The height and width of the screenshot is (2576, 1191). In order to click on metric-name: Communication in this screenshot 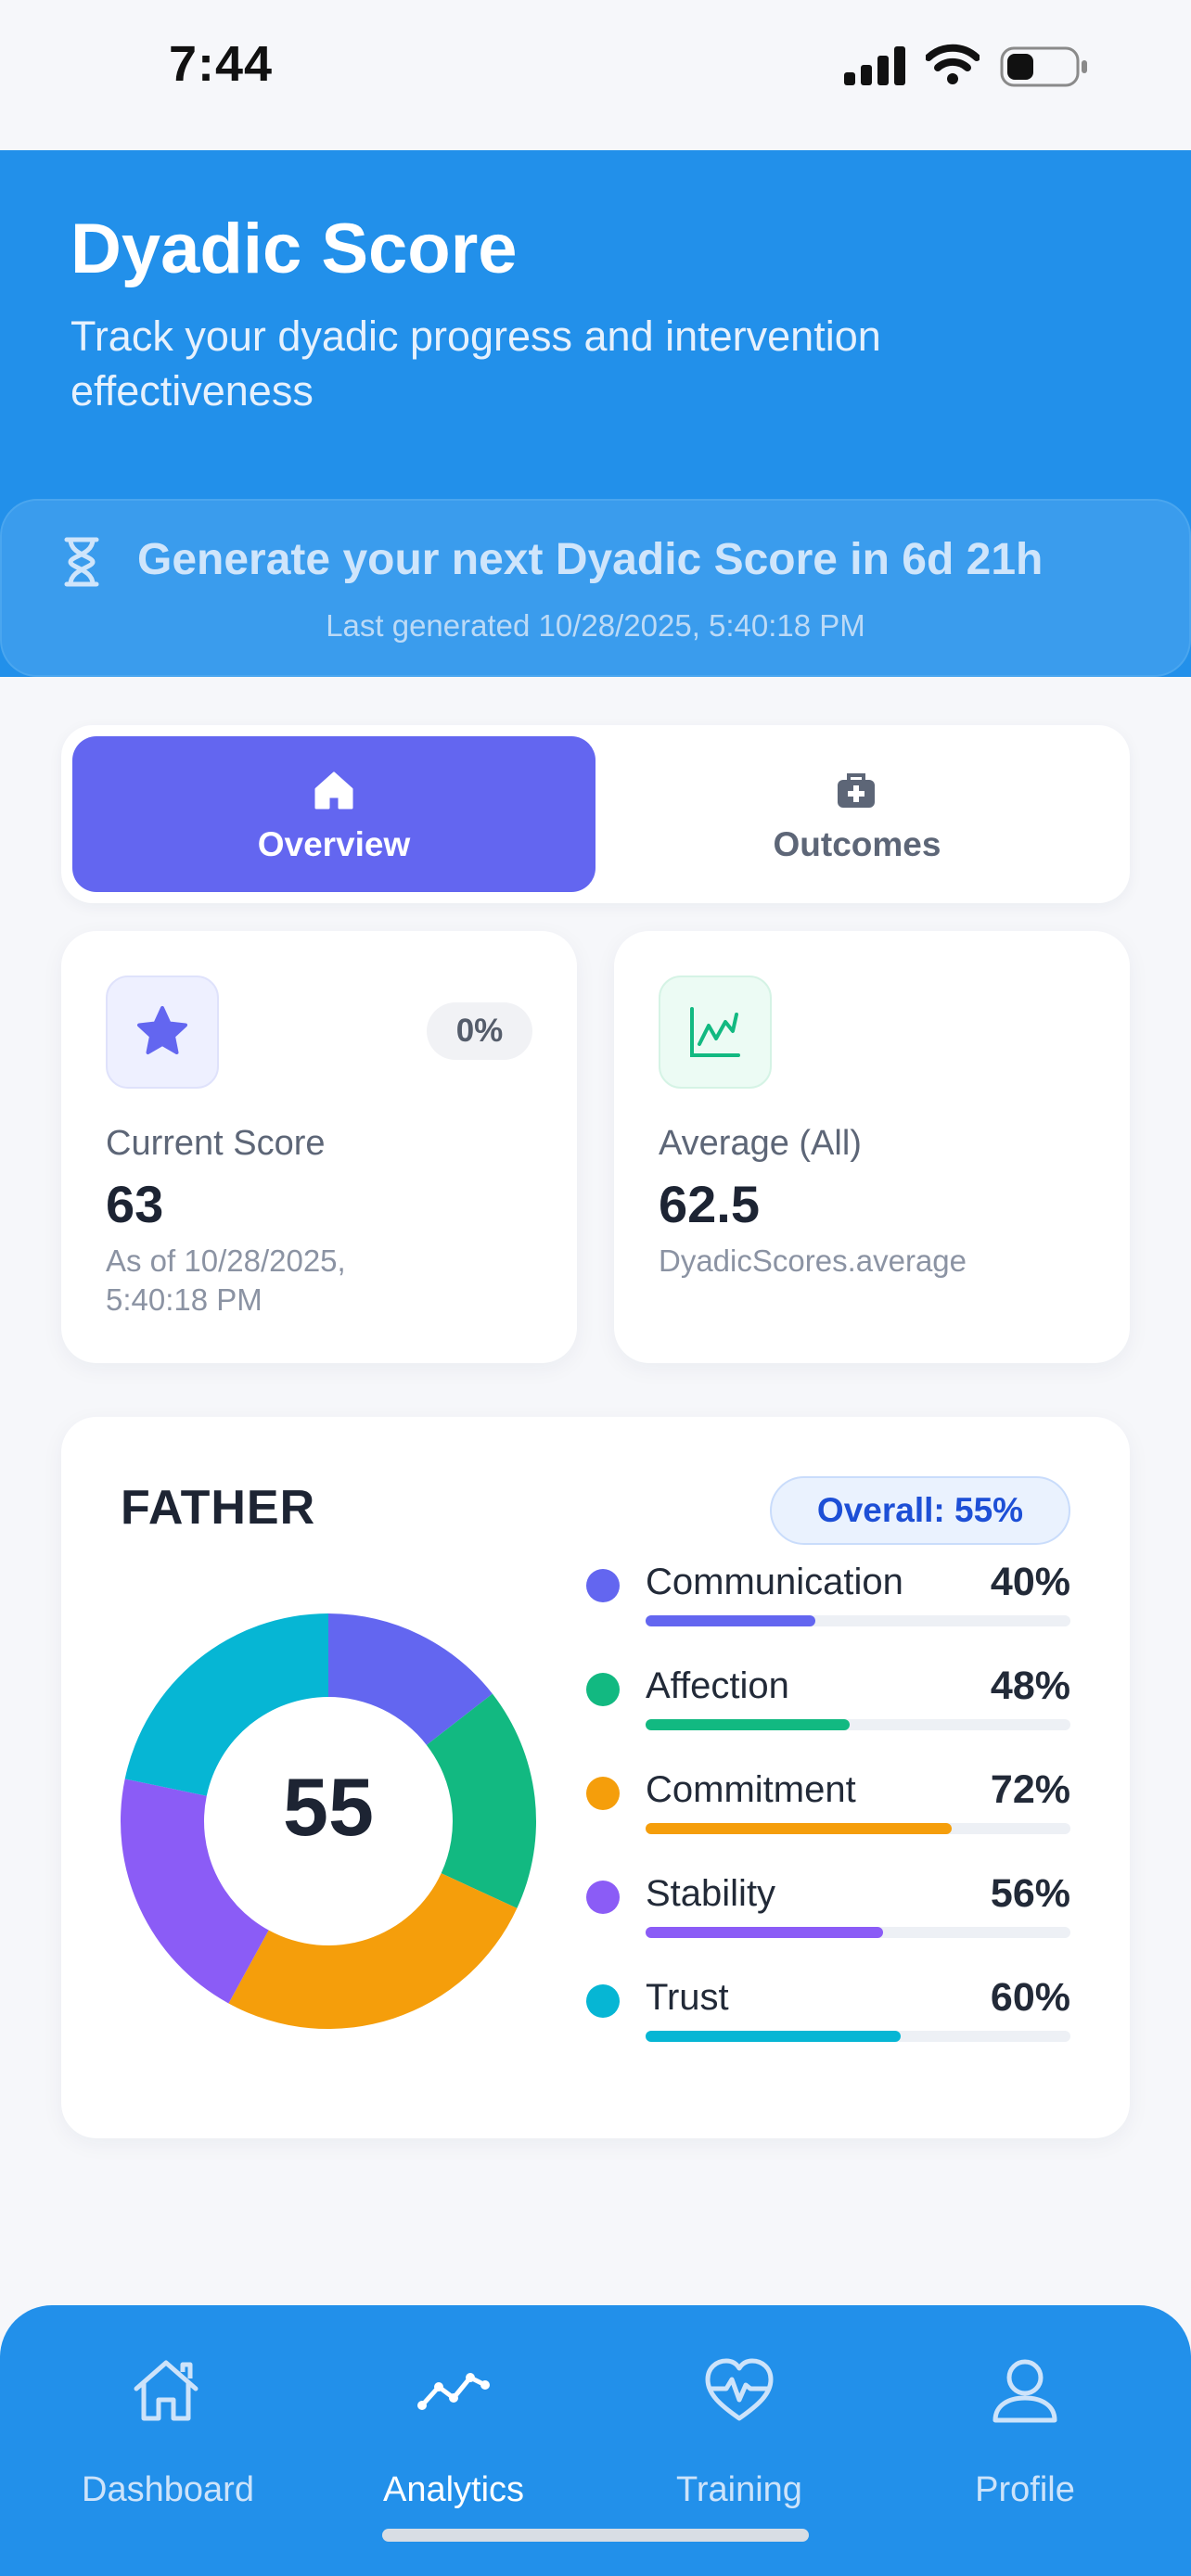, I will do `click(775, 1582)`.